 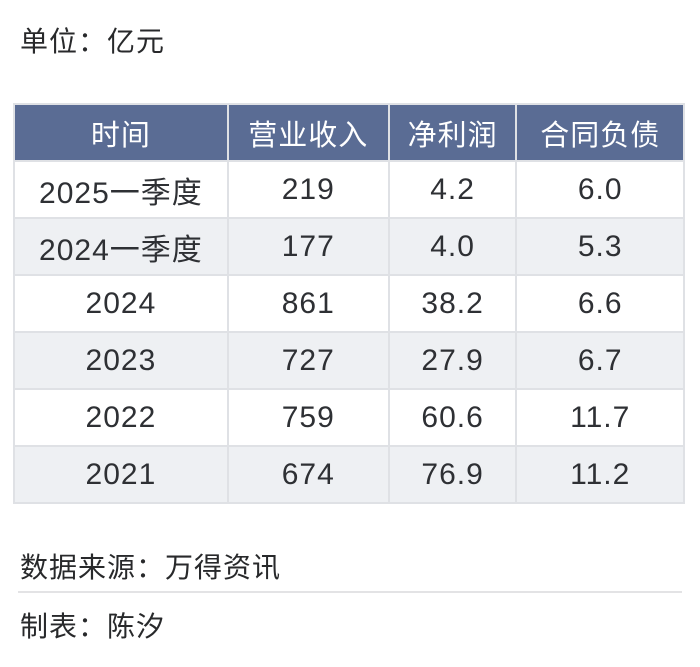 What do you see at coordinates (600, 189) in the screenshot?
I see `cell-contract-liabilities: 6.0` at bounding box center [600, 189].